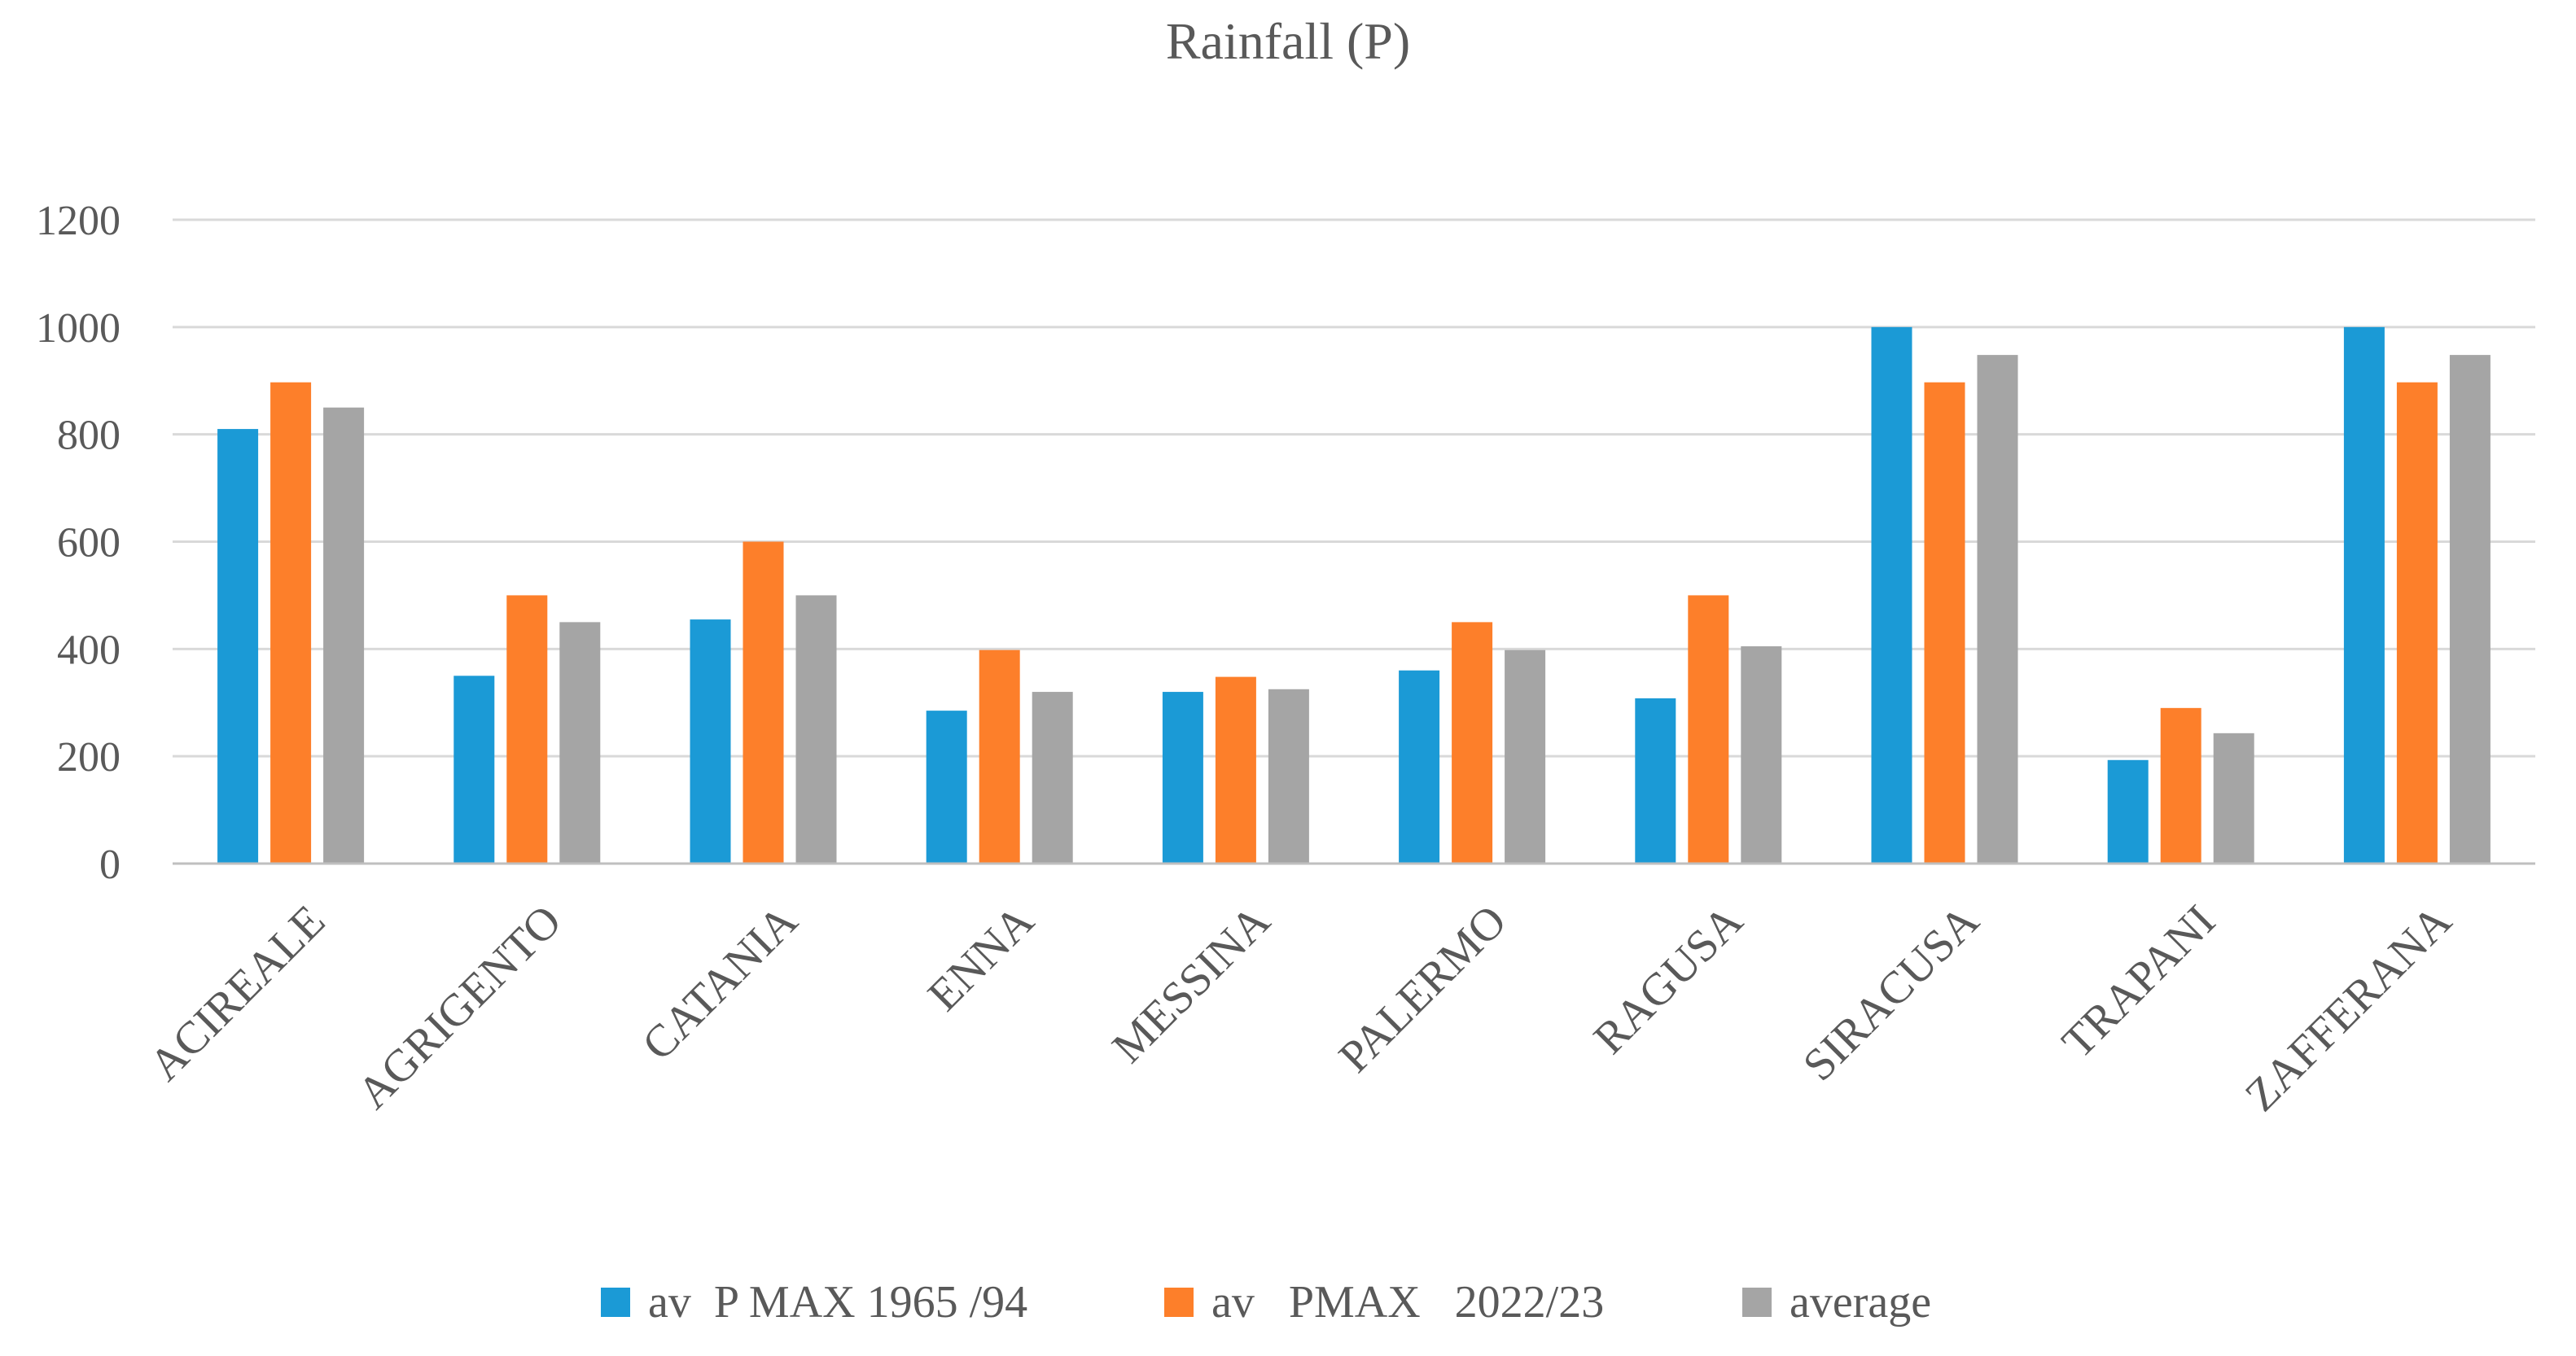 This screenshot has width=2576, height=1356. What do you see at coordinates (459, 1006) in the screenshot?
I see `x-category-label-agrigento: AGRIGENTO` at bounding box center [459, 1006].